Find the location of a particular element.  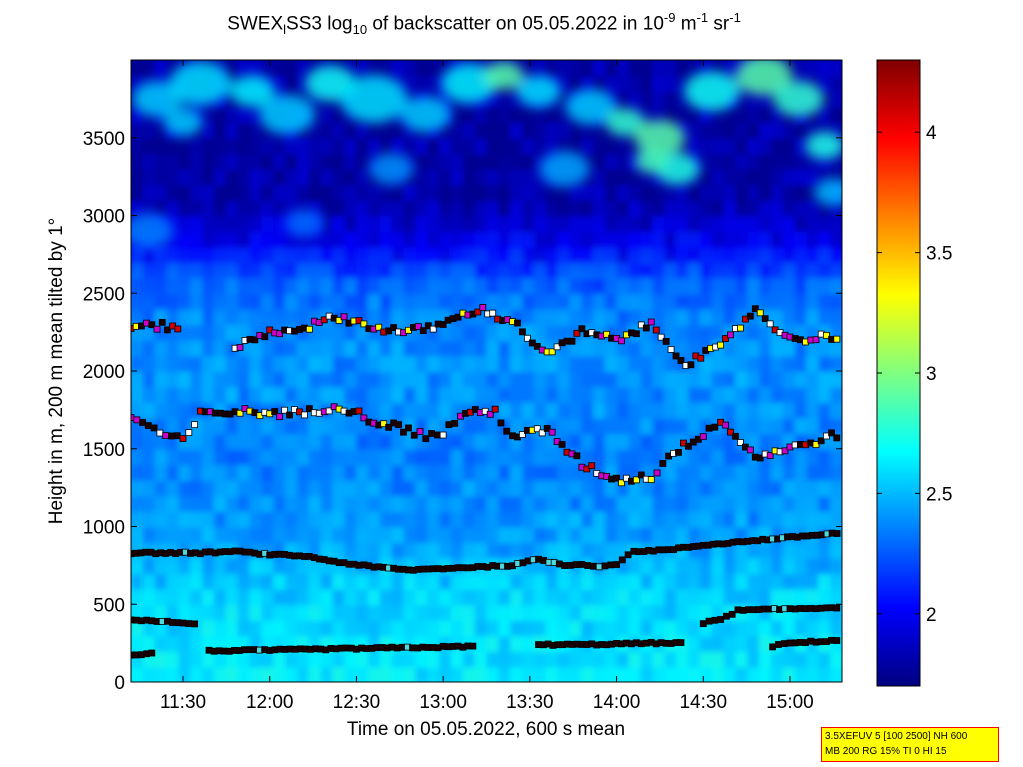

aerosol-patch is located at coordinates (304, 223).